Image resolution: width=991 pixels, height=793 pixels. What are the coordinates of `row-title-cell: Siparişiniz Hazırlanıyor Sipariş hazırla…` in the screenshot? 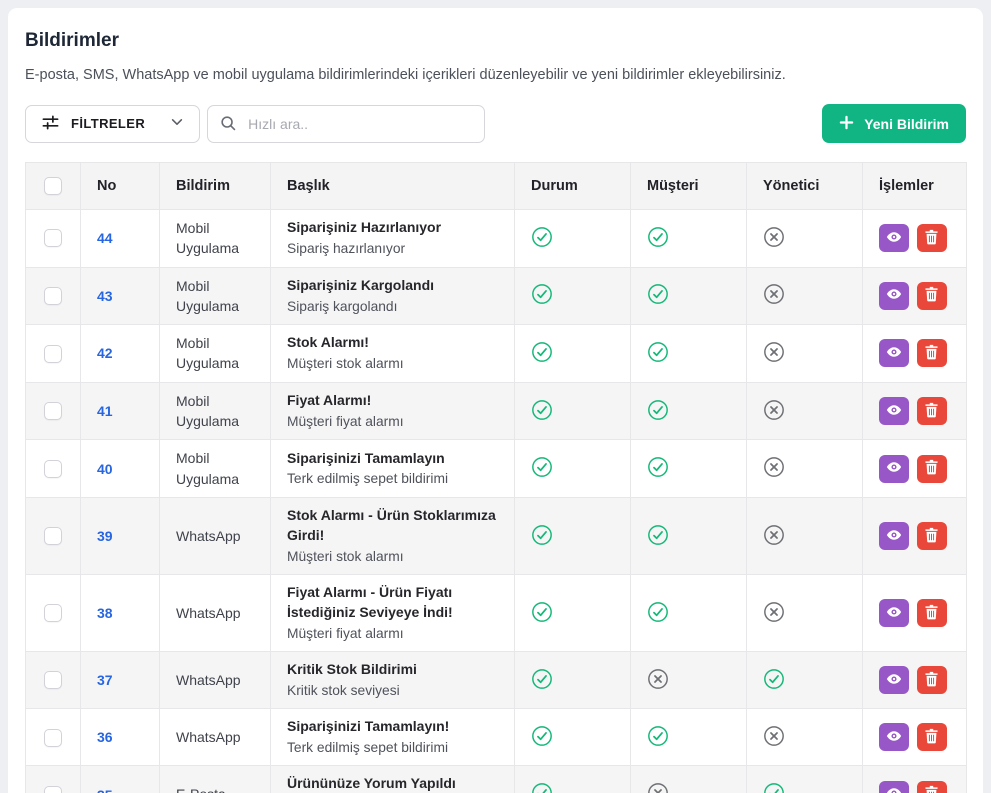 It's located at (392, 238).